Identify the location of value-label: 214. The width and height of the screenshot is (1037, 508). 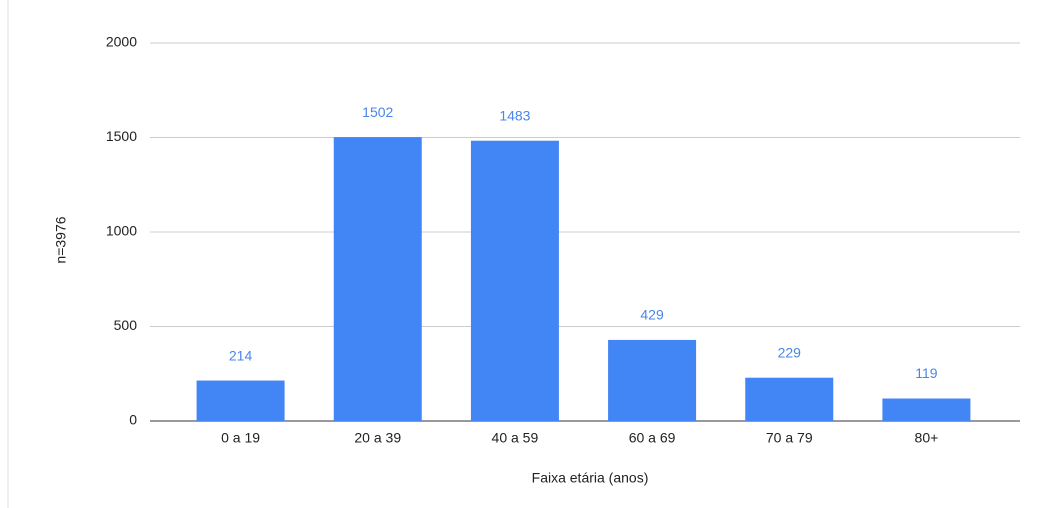
(241, 355).